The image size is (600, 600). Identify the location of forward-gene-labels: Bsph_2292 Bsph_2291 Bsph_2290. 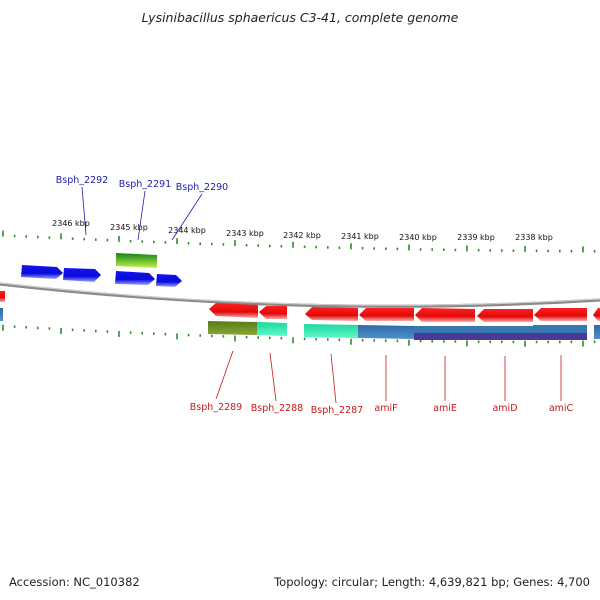
(142, 208).